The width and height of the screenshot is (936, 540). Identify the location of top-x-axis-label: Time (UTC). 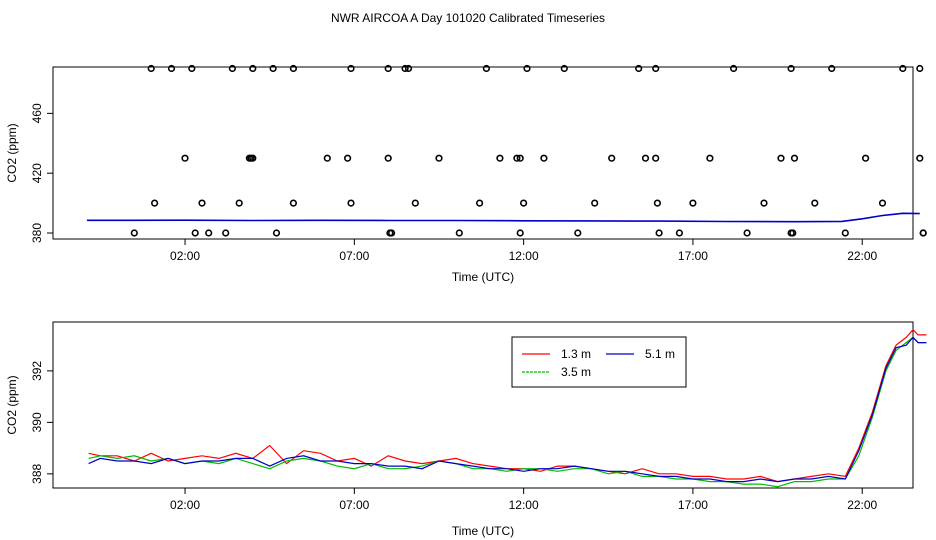
(483, 277).